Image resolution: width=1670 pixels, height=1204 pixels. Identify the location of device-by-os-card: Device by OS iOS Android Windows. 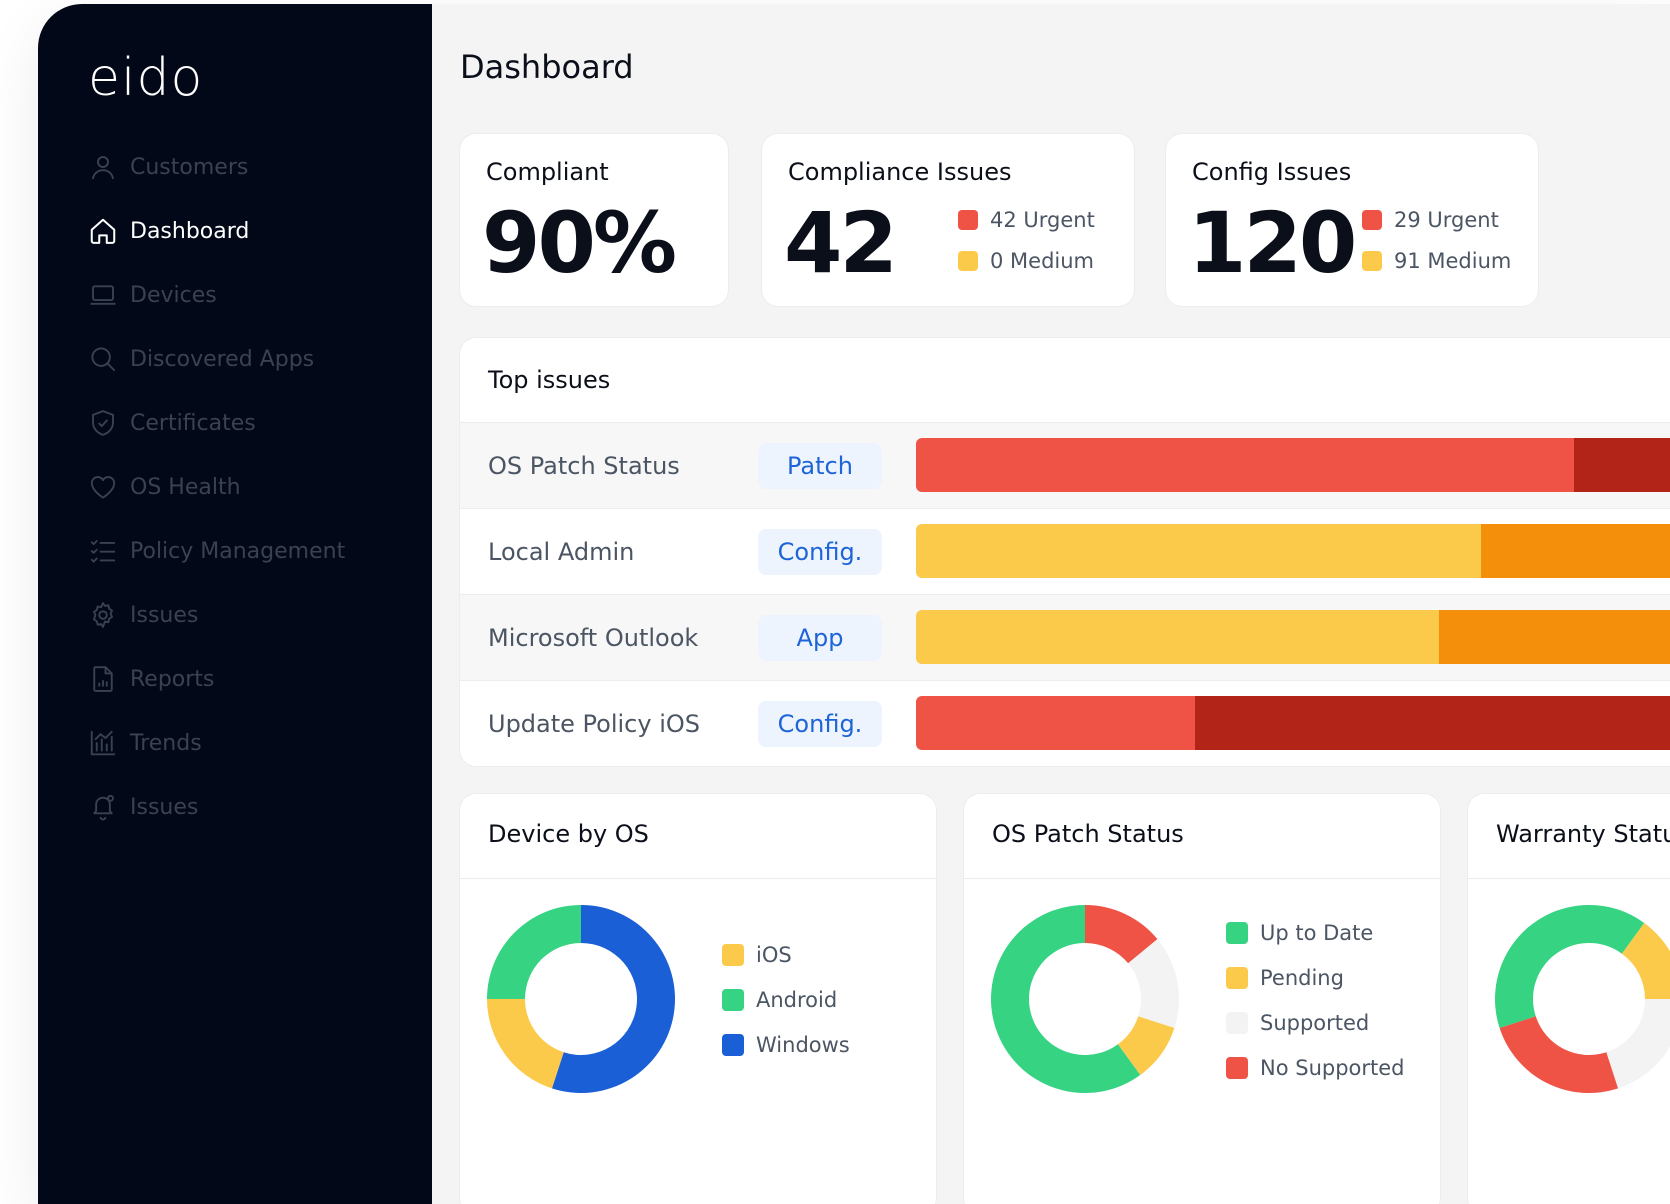
(698, 999).